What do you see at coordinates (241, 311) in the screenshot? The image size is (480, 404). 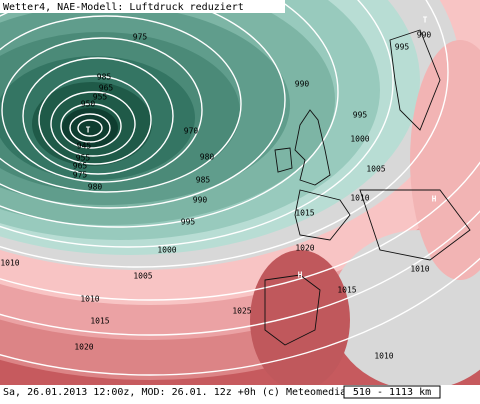 I see `isobar-label: 1025` at bounding box center [241, 311].